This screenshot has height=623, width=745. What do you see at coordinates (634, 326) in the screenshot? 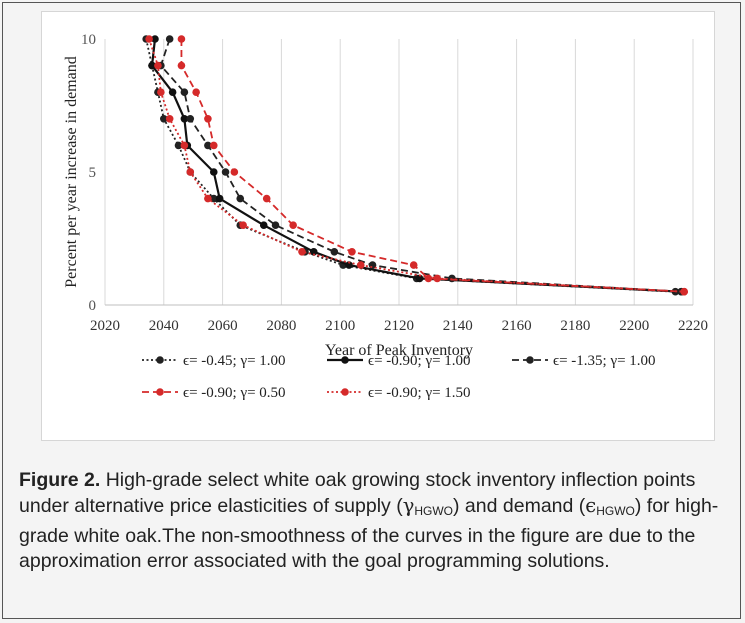
I see `x-tick-label: 2200` at bounding box center [634, 326].